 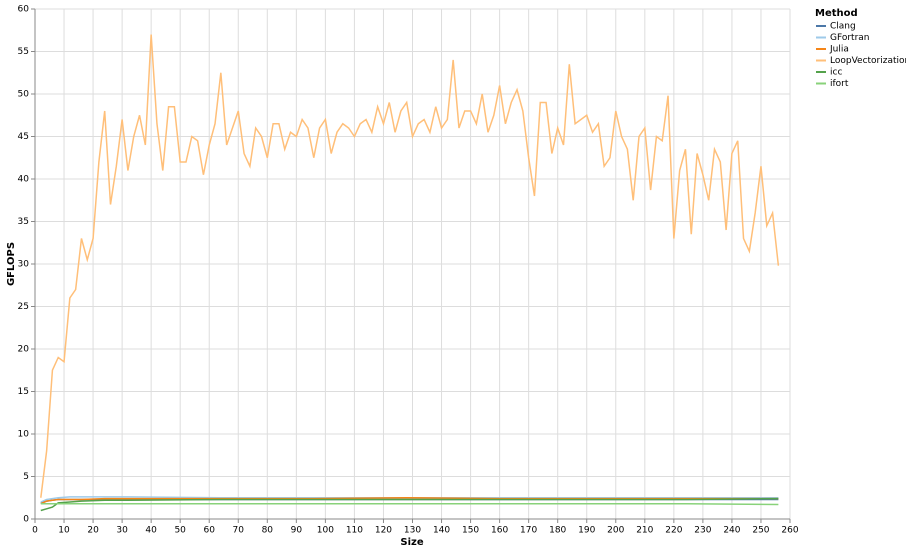 What do you see at coordinates (470, 531) in the screenshot?
I see `x-tick-label: 150` at bounding box center [470, 531].